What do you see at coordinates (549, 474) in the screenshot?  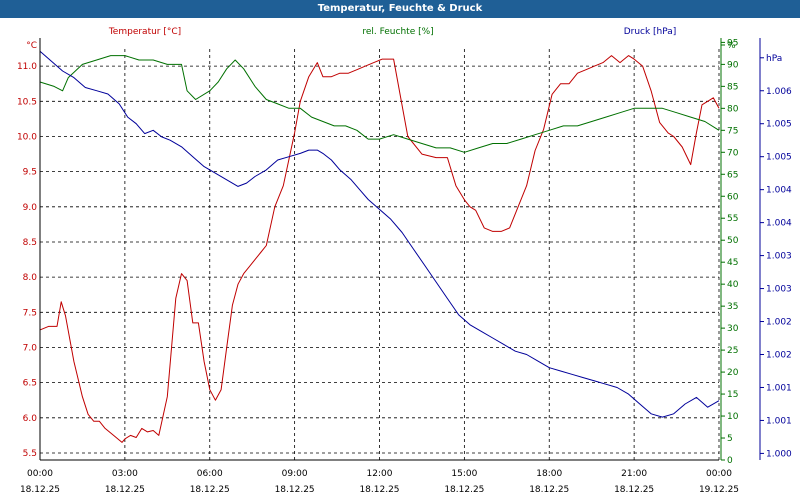 I see `x-tick-time: 18:00` at bounding box center [549, 474].